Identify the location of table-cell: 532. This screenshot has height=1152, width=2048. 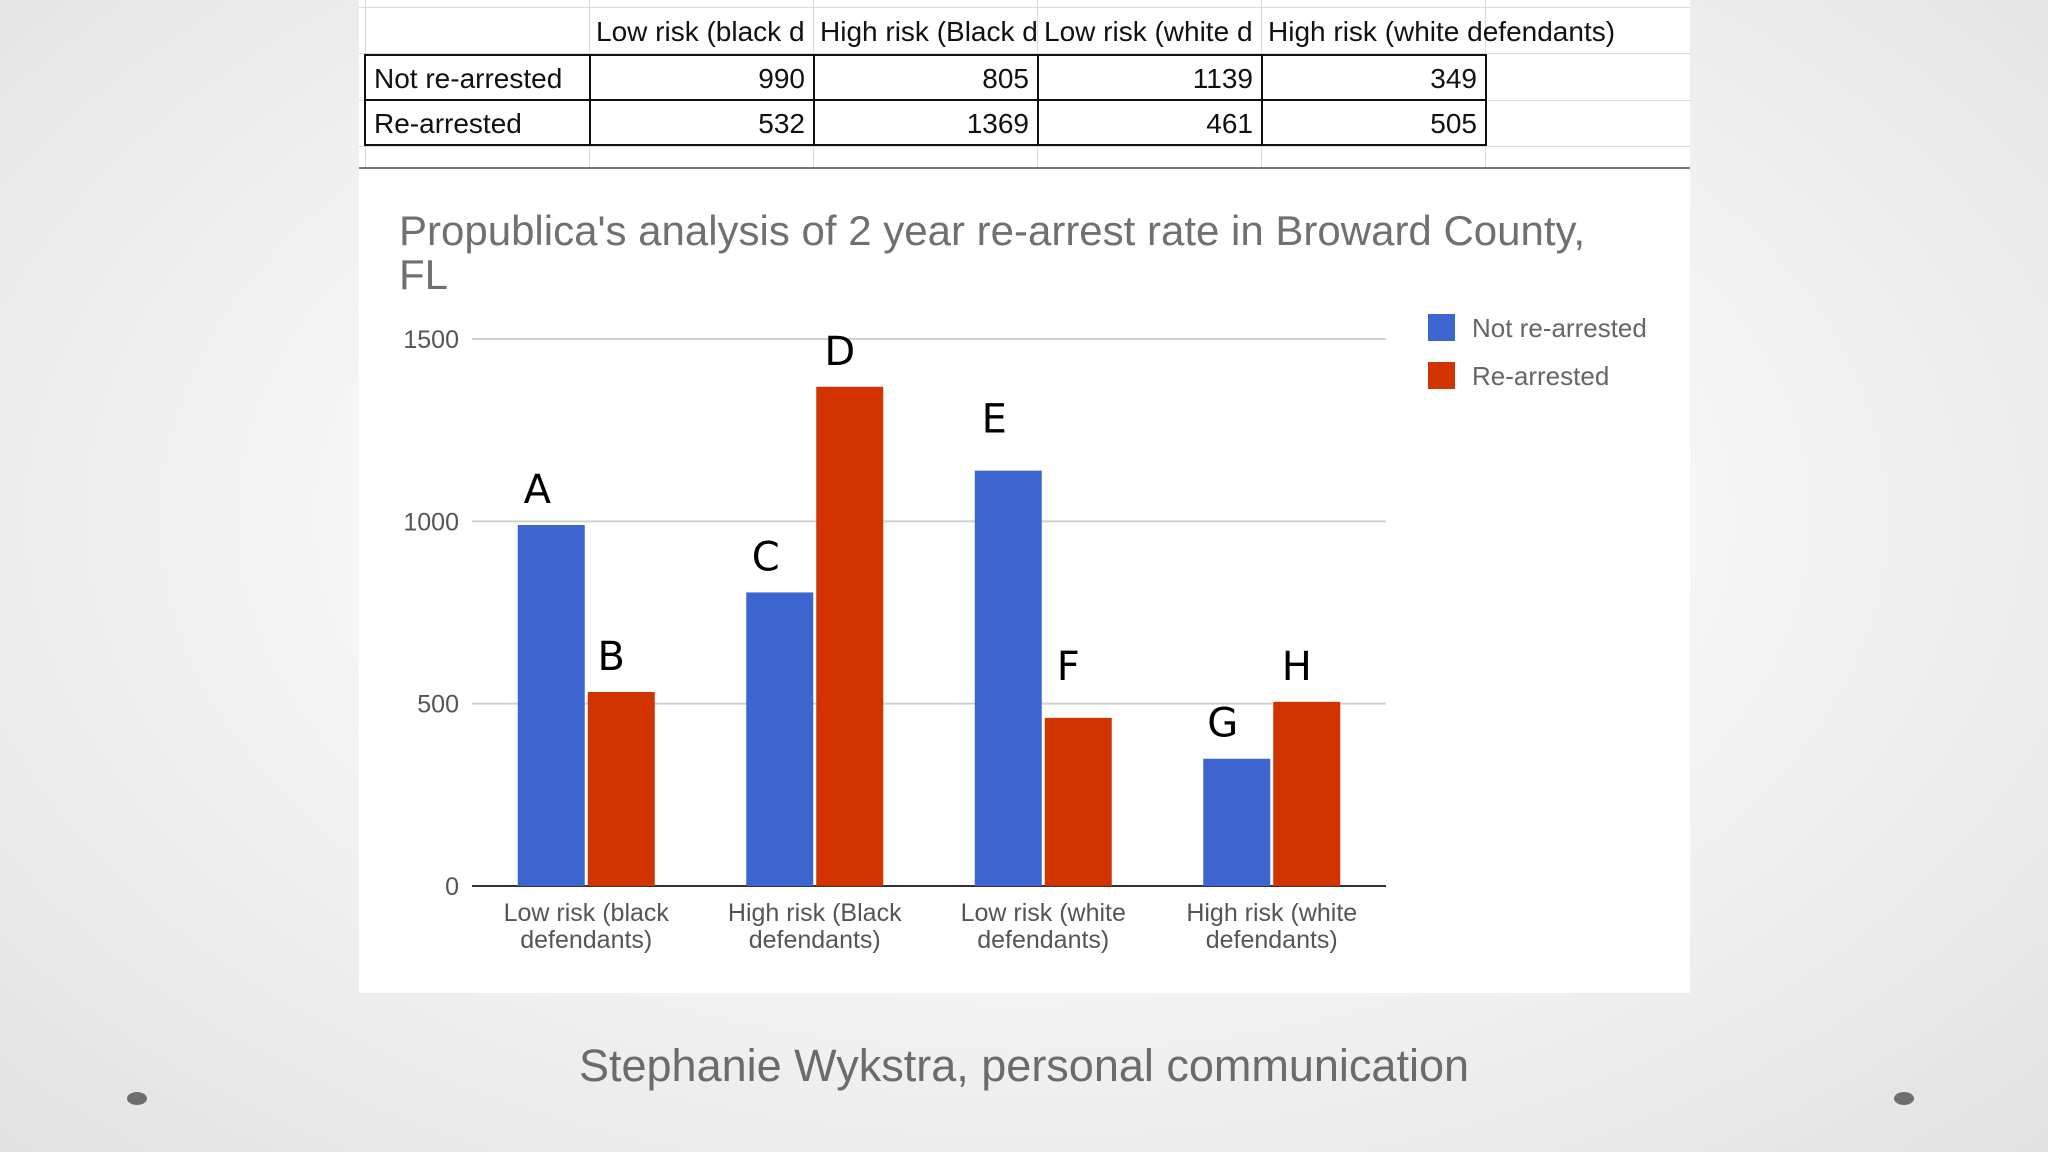
(702, 122).